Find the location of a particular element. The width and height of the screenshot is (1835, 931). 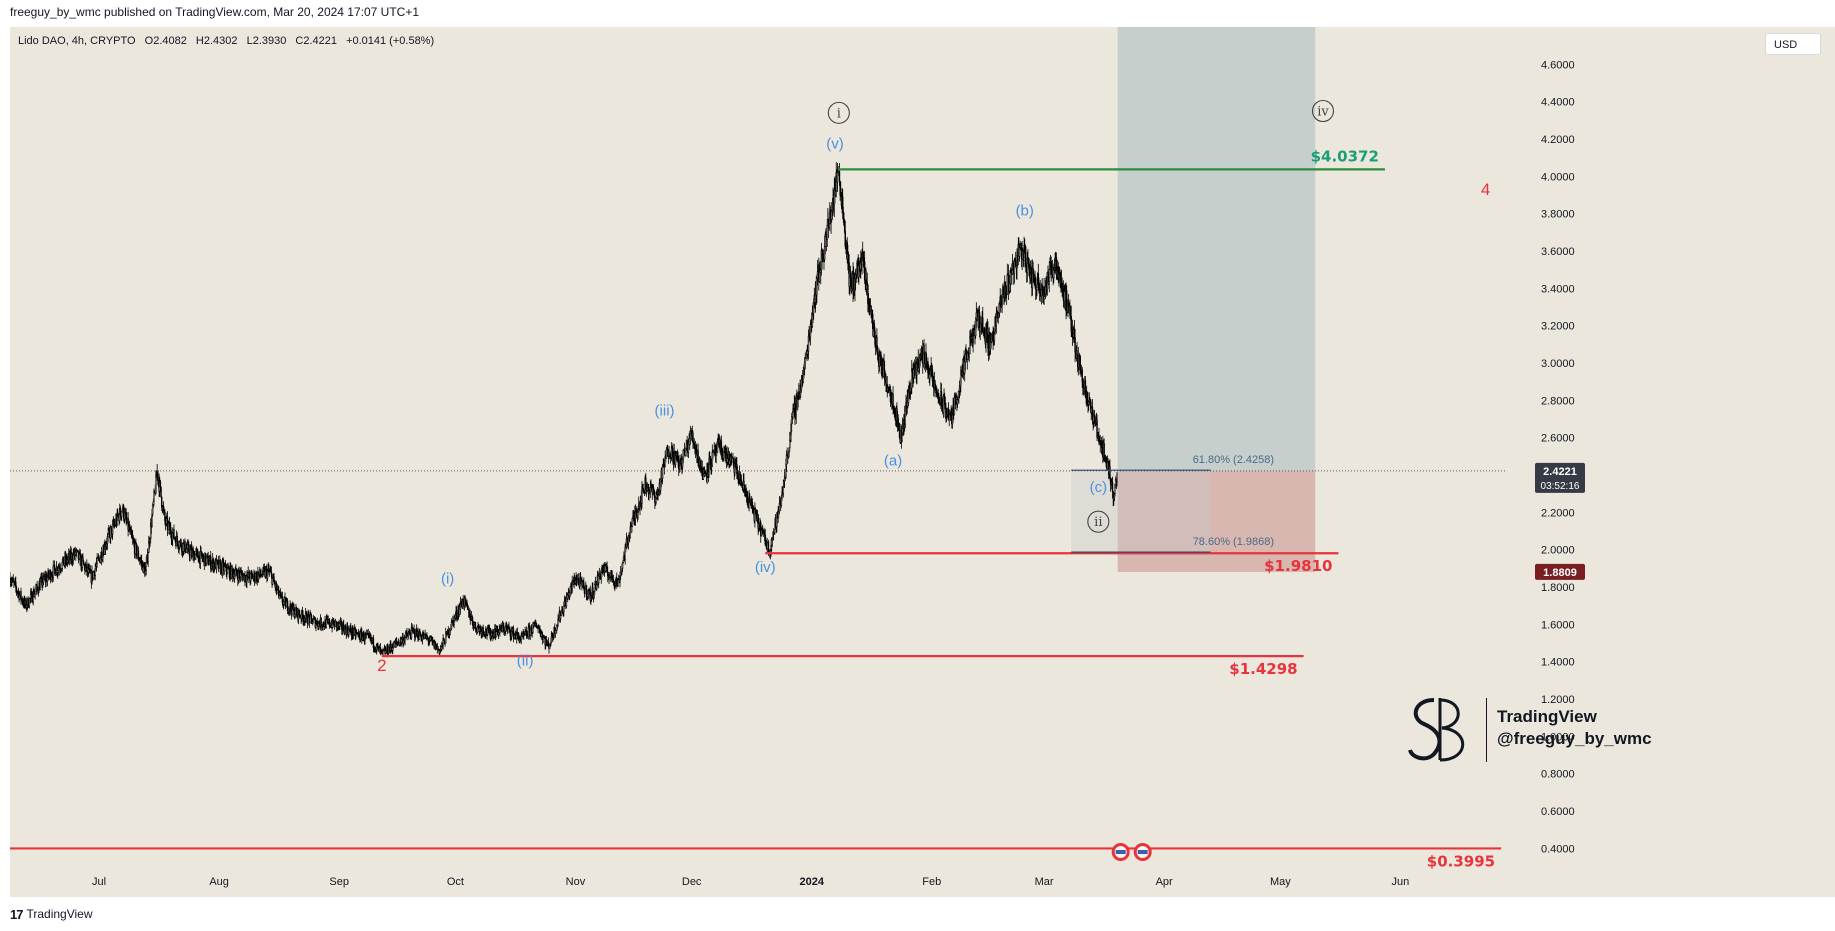

y-tick-21: 0.4000 is located at coordinates (1558, 849).